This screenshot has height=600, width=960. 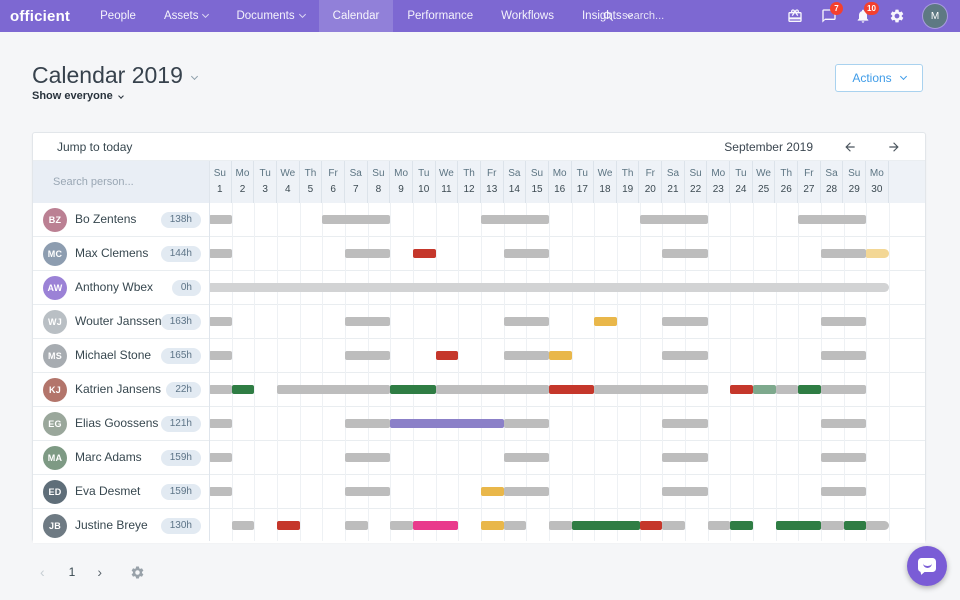 I want to click on next-month-button, so click(x=894, y=147).